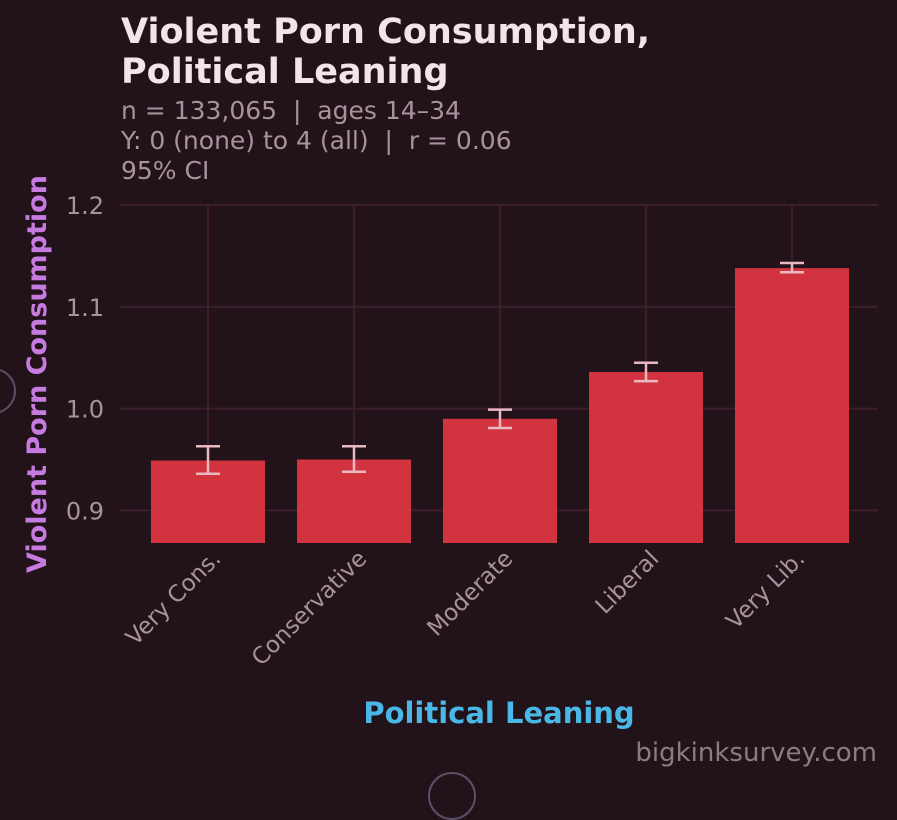 This screenshot has width=897, height=820. I want to click on x-tick-label: Liberal, so click(627, 582).